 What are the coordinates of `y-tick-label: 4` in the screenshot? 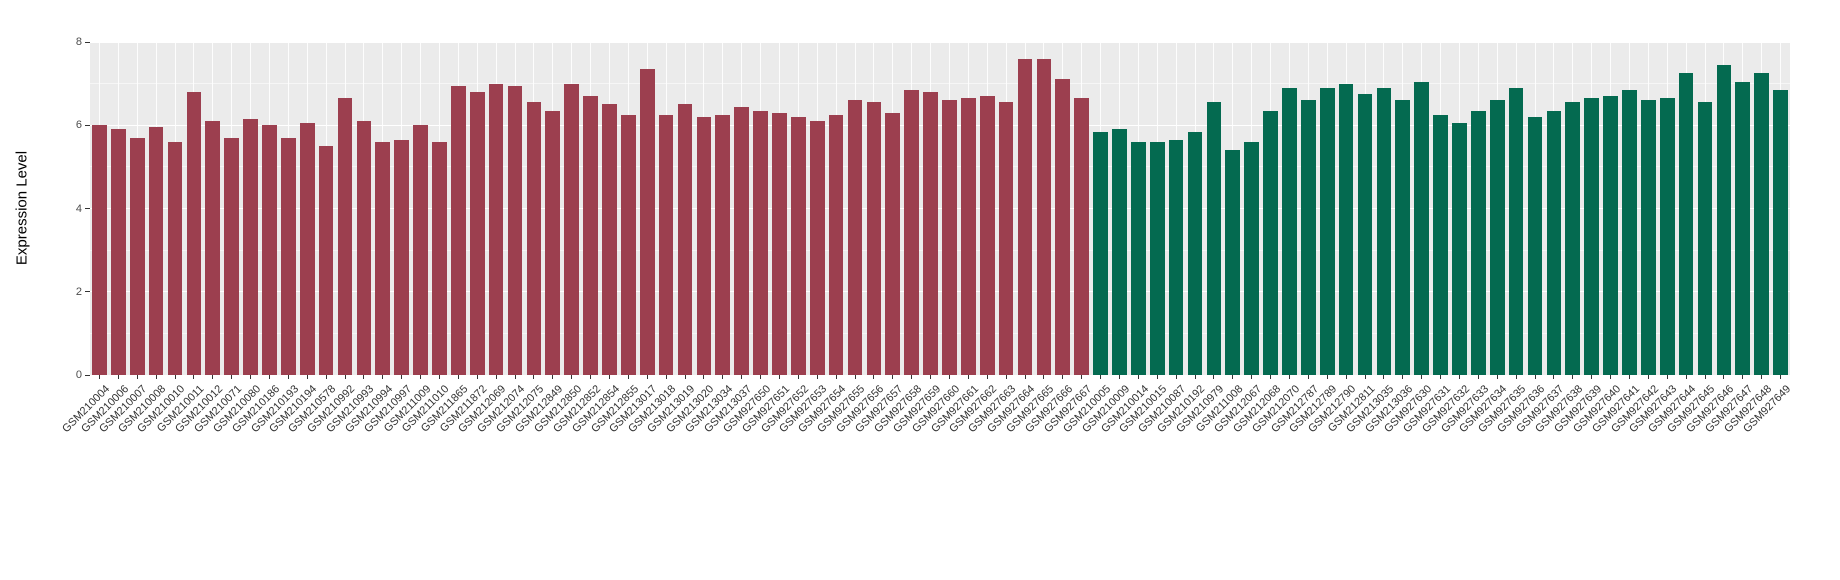 It's located at (78, 208).